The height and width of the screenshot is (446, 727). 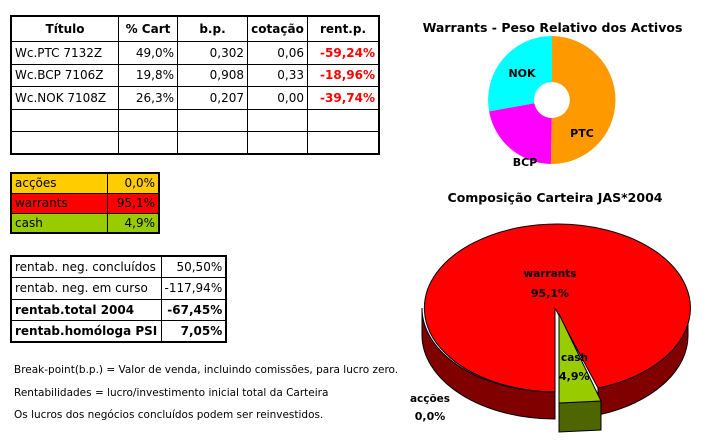 I want to click on allocation-value: 0,0%, so click(x=133, y=183).